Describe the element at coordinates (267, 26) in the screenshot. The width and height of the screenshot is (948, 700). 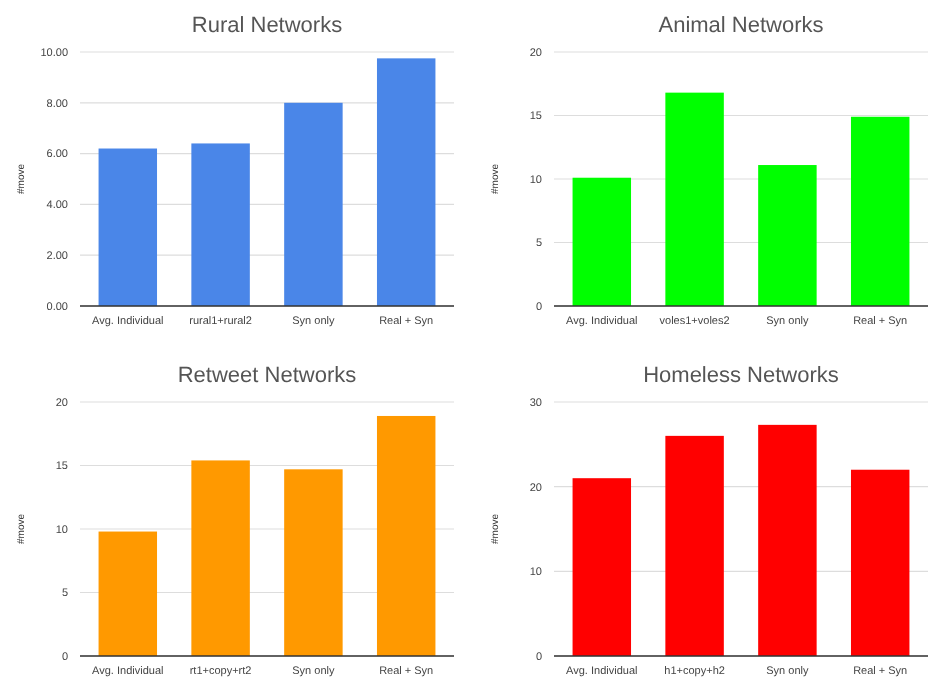
I see `chart-title: Rural Networks` at that location.